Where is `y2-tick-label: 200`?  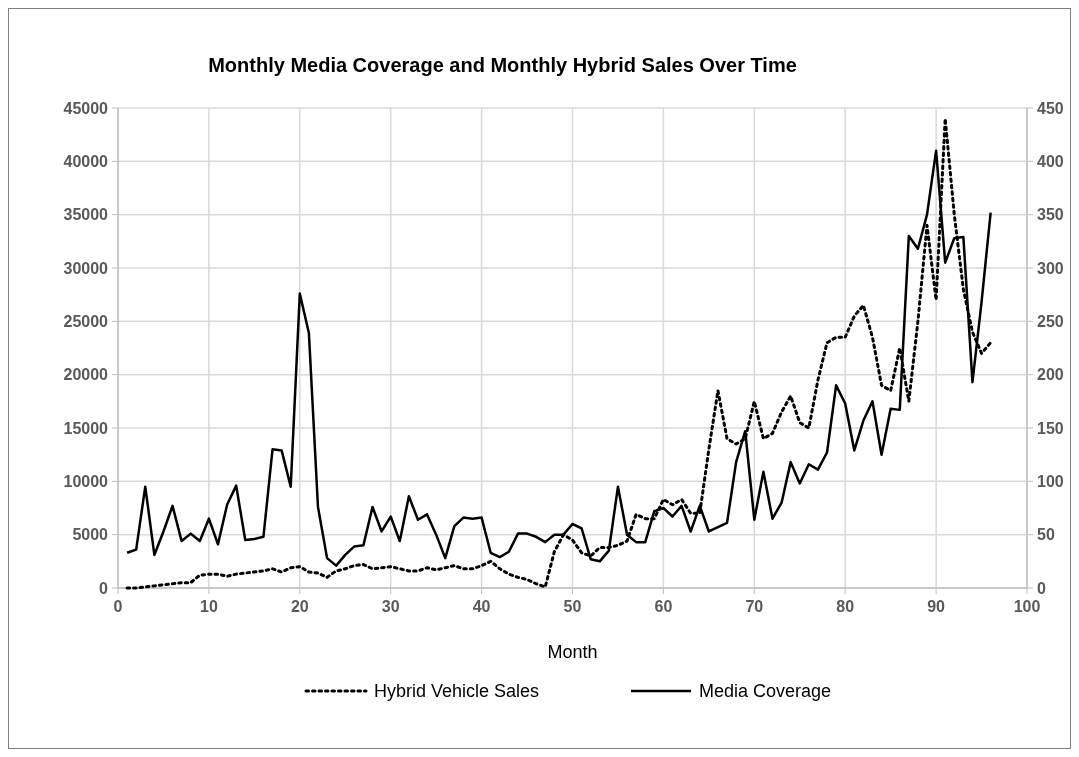
y2-tick-label: 200 is located at coordinates (1050, 375).